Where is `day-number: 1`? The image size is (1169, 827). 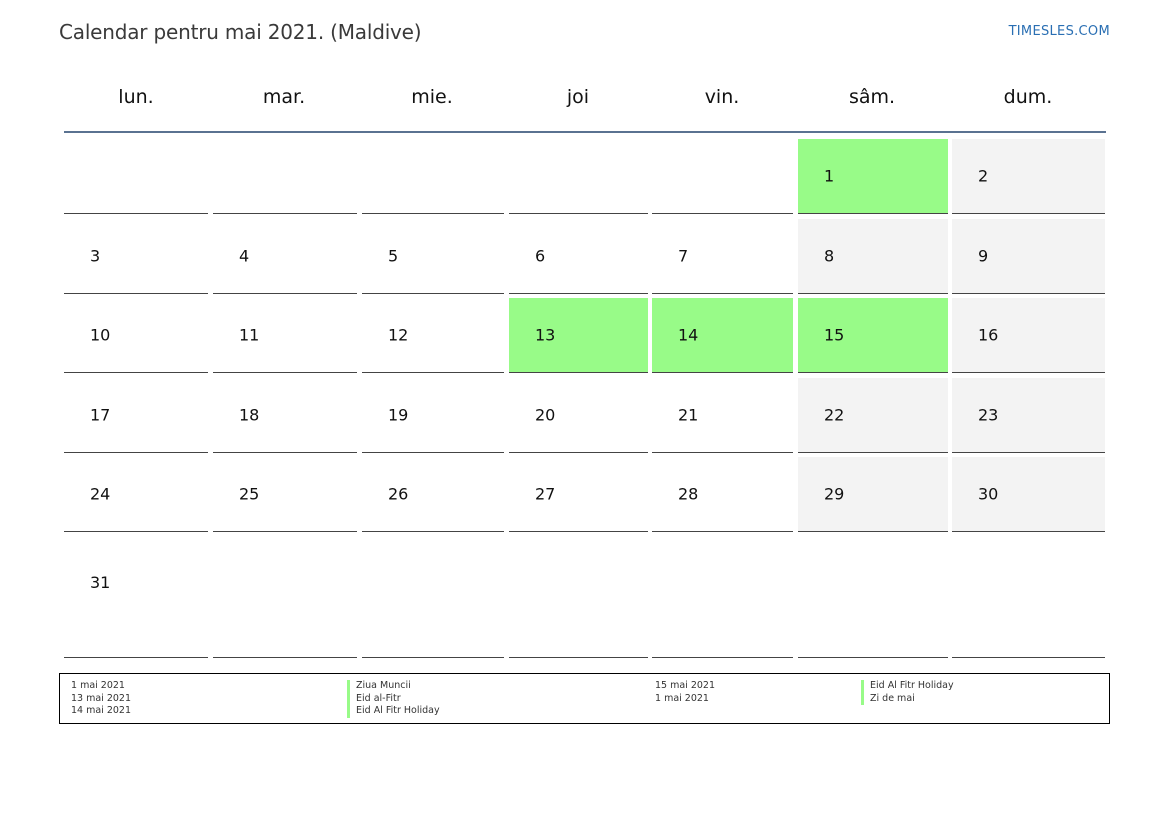 day-number: 1 is located at coordinates (829, 176).